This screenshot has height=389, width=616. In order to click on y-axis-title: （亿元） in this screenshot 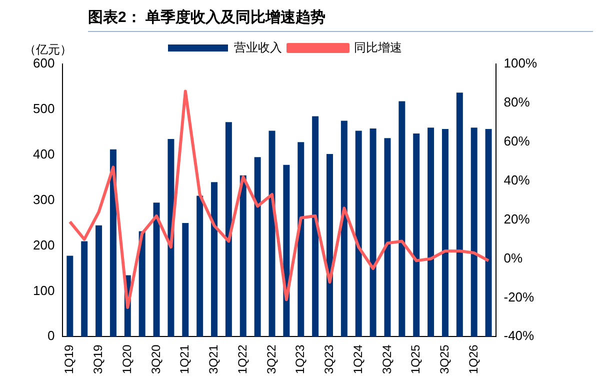, I will do `click(48, 49)`.